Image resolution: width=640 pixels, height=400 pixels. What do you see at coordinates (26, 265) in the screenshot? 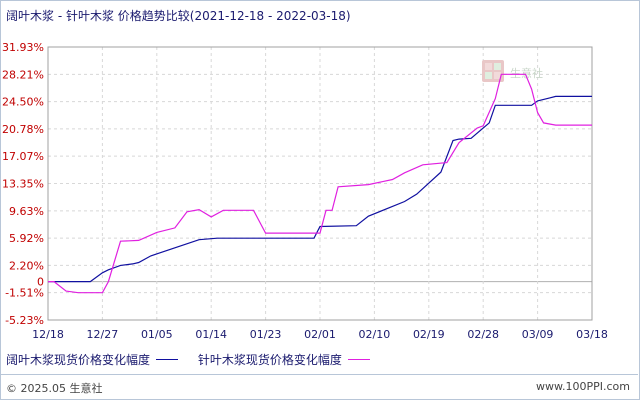
I see `y-tick-label: 2.20%` at bounding box center [26, 265].